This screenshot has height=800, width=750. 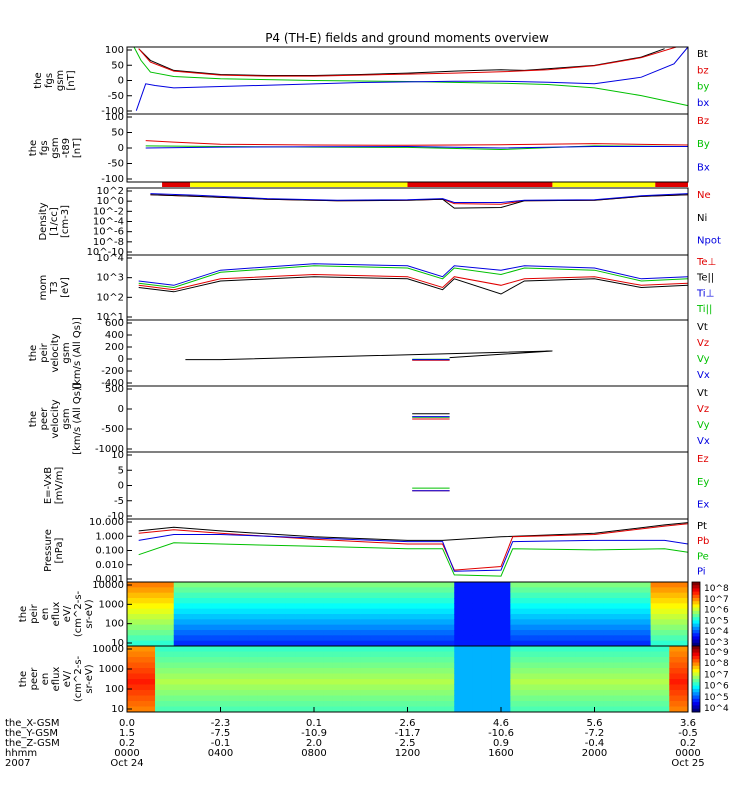 I want to click on mode-bar-segment, so click(x=480, y=184).